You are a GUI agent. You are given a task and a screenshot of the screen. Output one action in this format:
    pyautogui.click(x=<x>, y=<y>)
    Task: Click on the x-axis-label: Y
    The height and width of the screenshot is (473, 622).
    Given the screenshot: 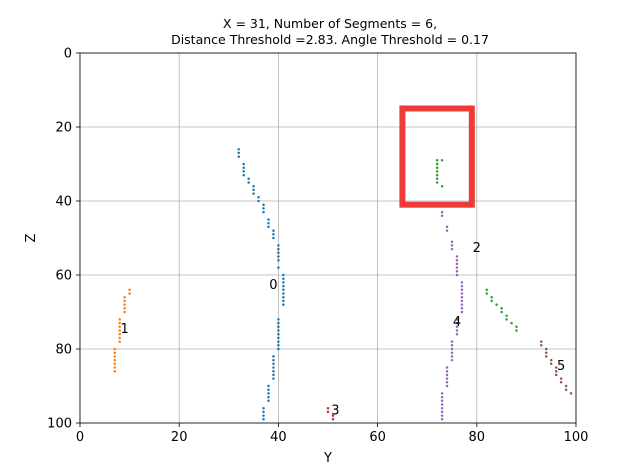 What is the action you would take?
    pyautogui.click(x=327, y=458)
    